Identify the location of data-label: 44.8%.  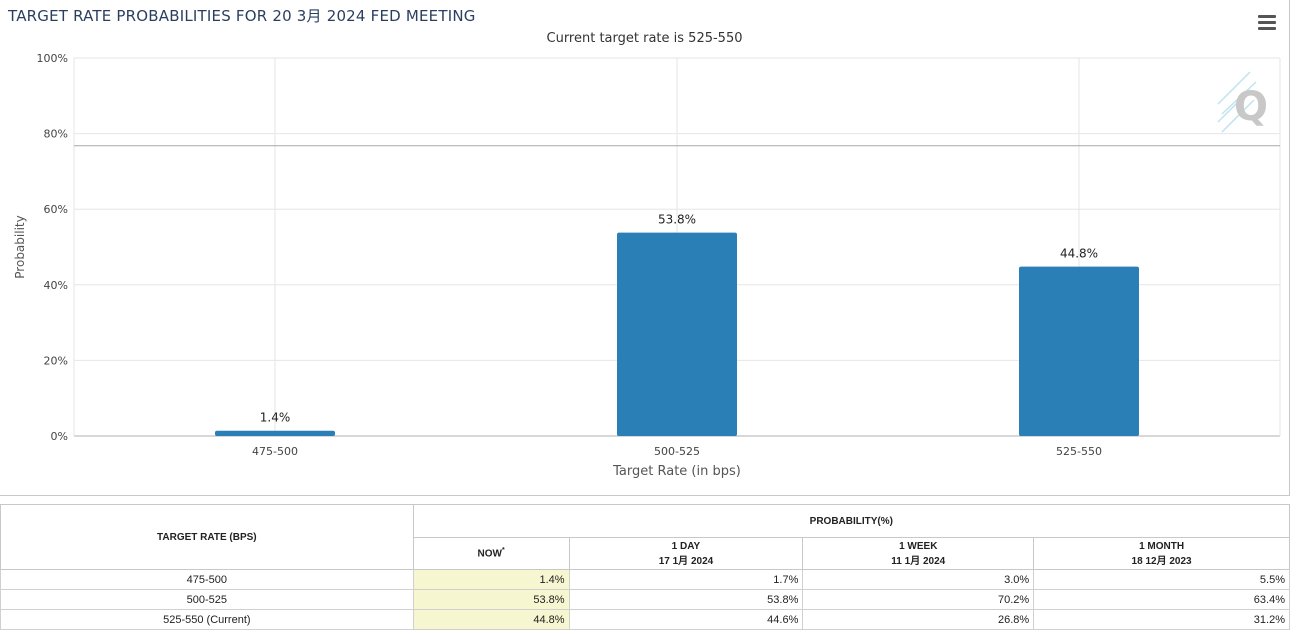
(1079, 254).